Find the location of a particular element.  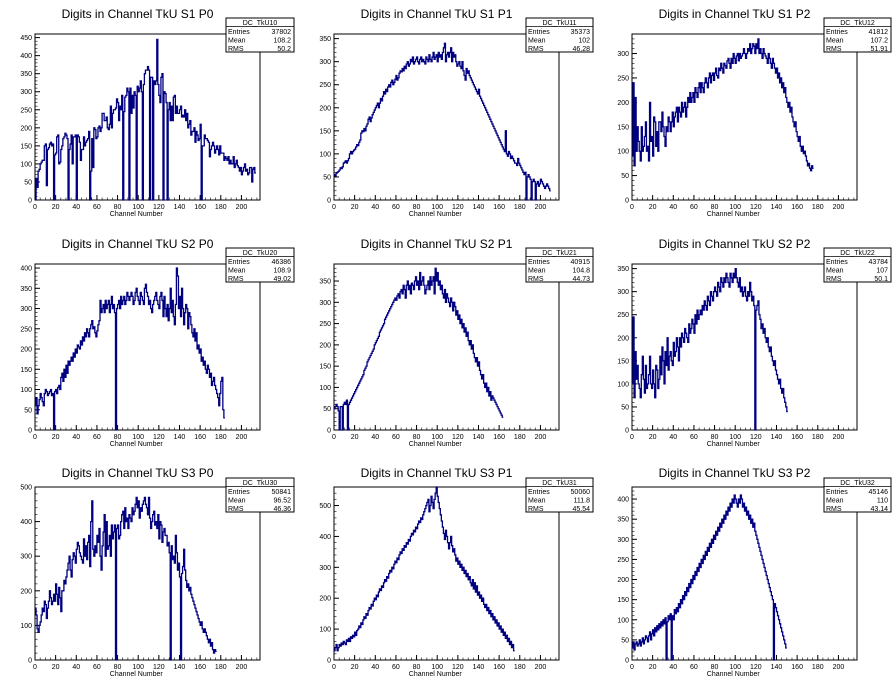

chart-title: Digits in Channel TkU S3 P1 is located at coordinates (437, 473).